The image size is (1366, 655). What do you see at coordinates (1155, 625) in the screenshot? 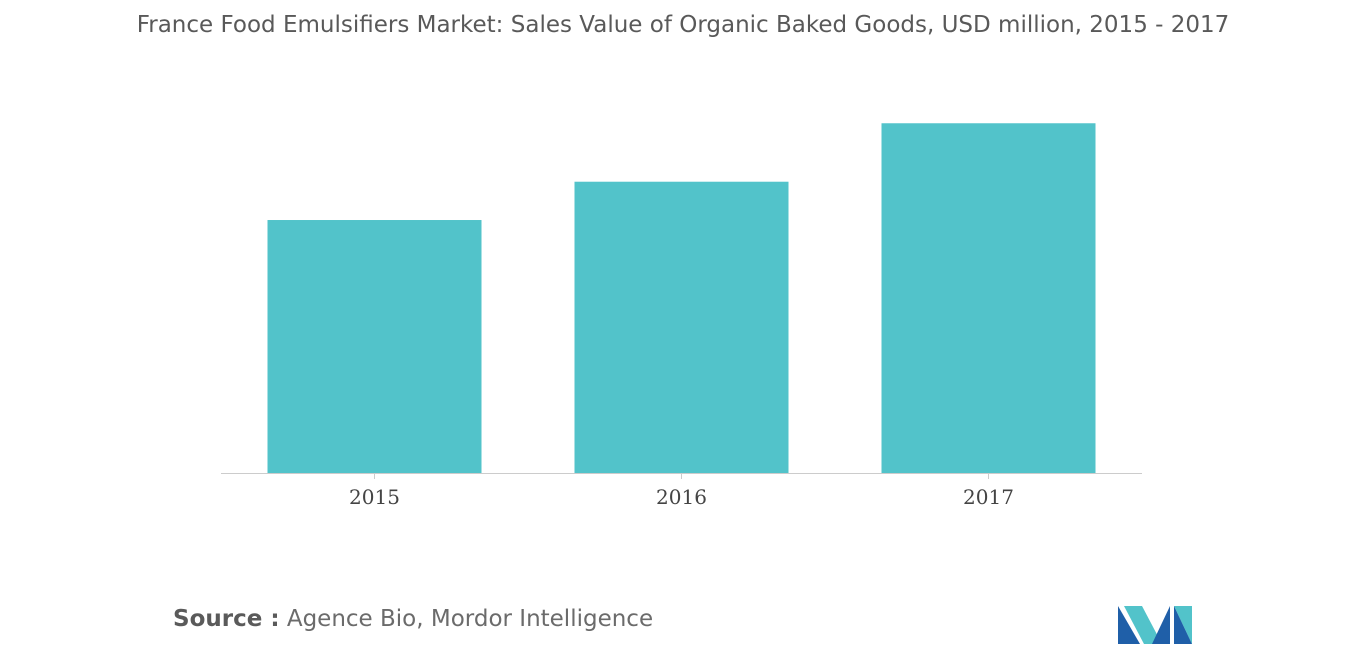
I see `mordor-intelligence-logo-icon` at bounding box center [1155, 625].